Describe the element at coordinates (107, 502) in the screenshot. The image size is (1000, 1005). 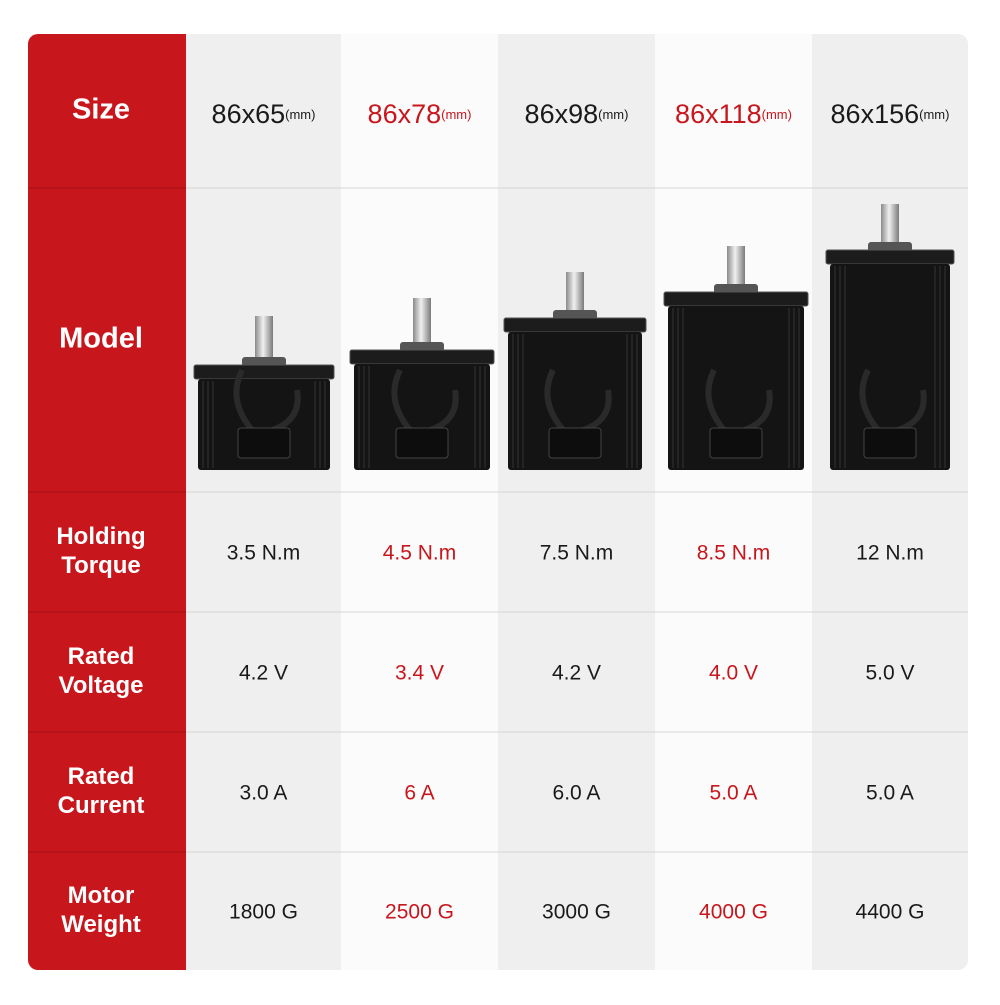
I see `label-column` at that location.